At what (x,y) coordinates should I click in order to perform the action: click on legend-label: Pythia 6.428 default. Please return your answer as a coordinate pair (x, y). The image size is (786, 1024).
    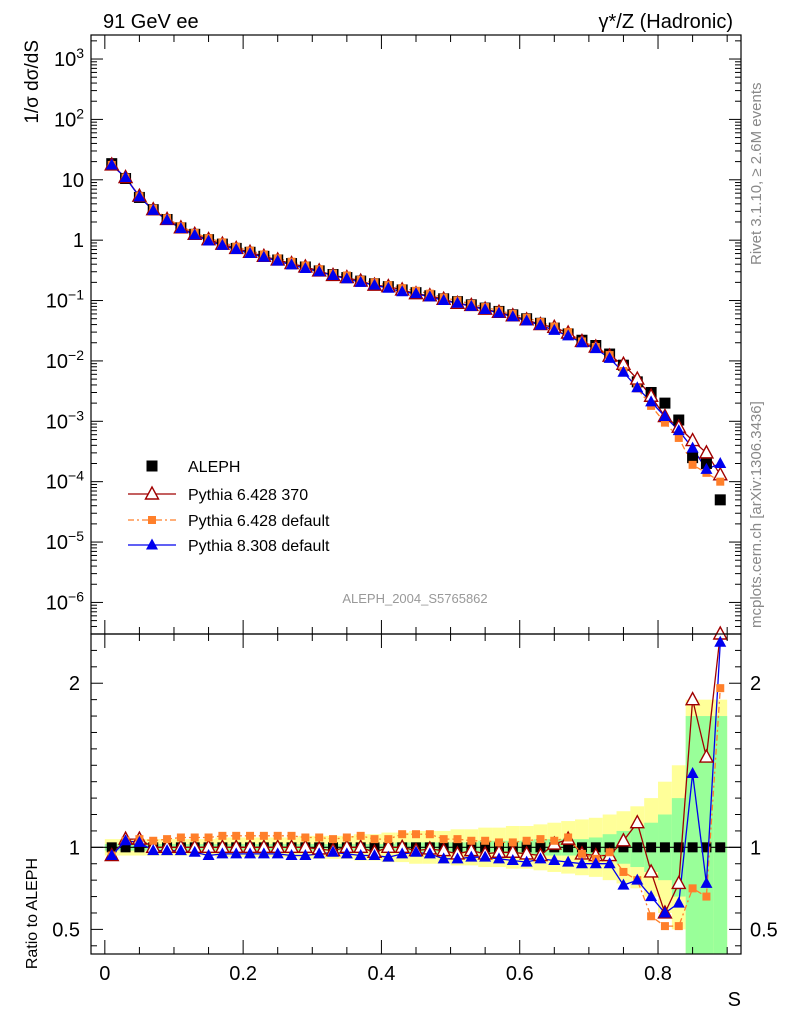
    Looking at the image, I should click on (259, 521).